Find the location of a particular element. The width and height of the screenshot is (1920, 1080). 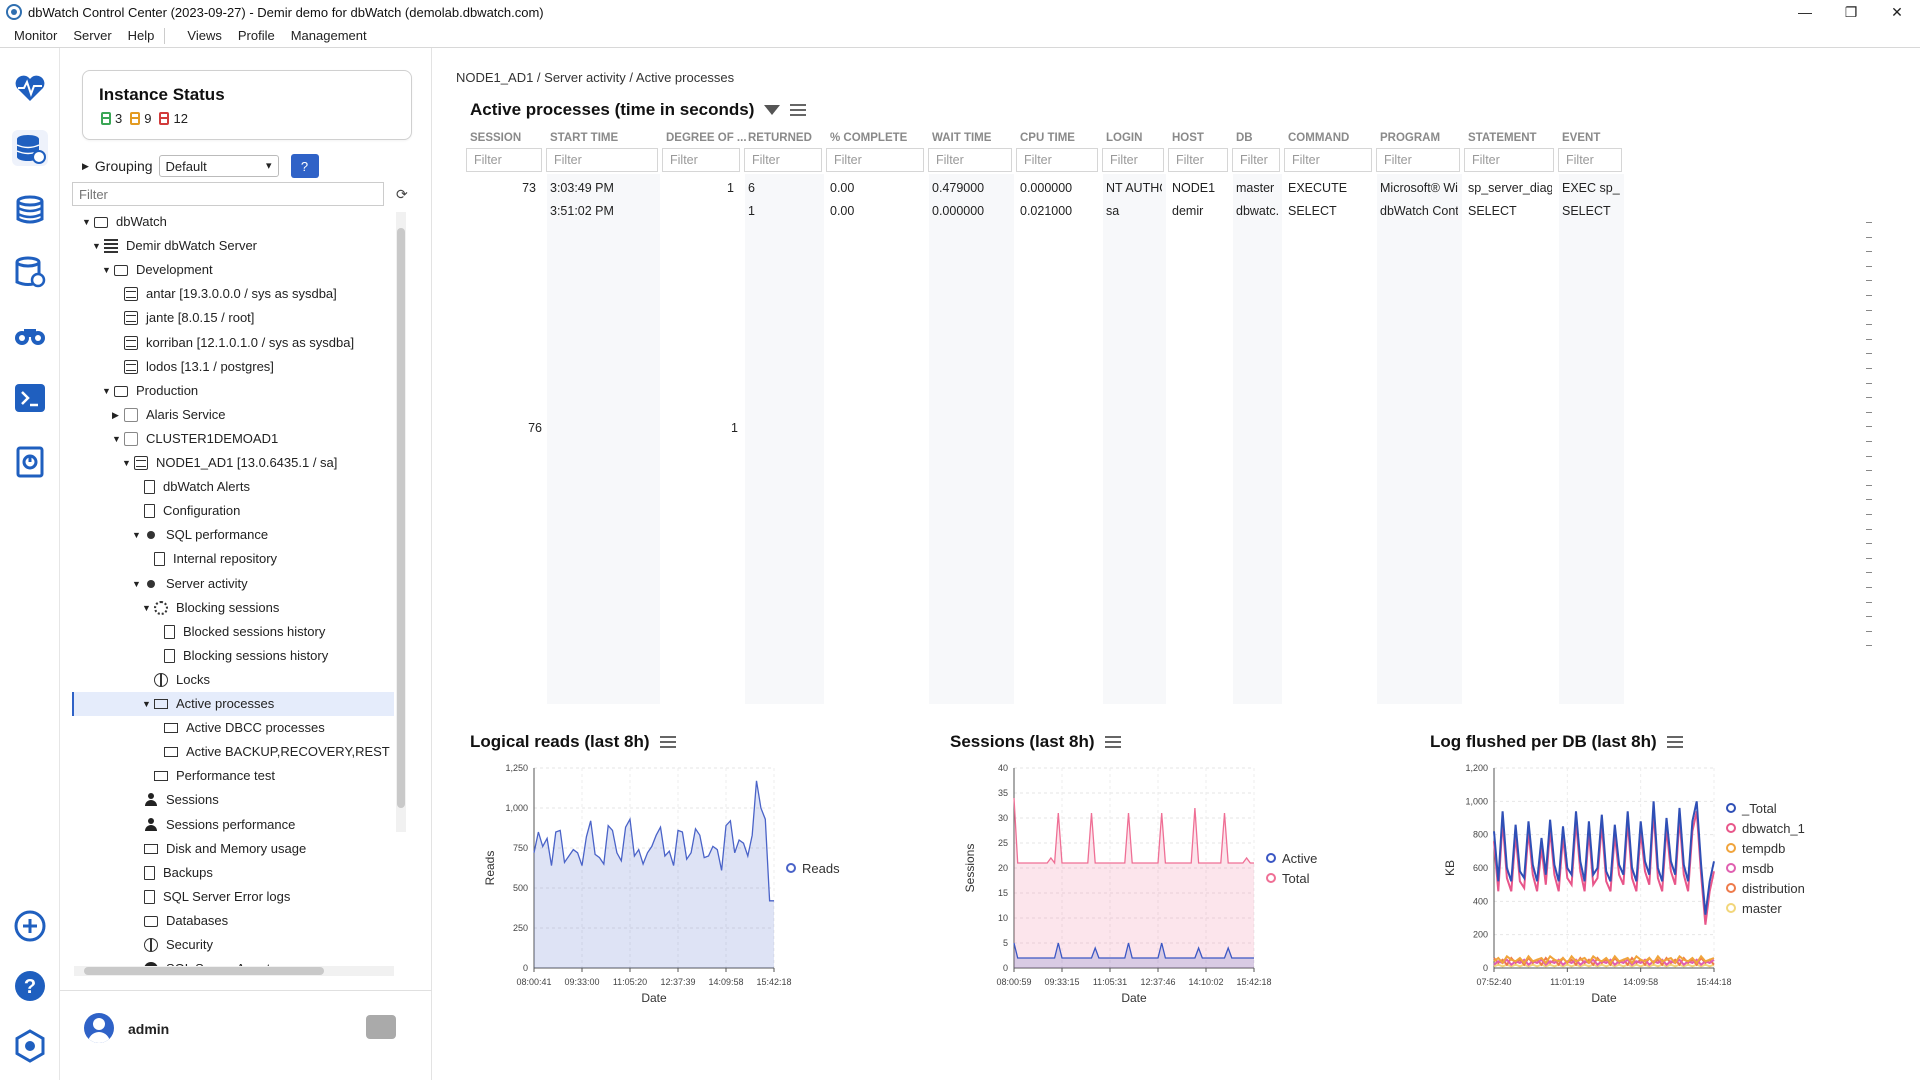

menu-management: Management is located at coordinates (328, 35).